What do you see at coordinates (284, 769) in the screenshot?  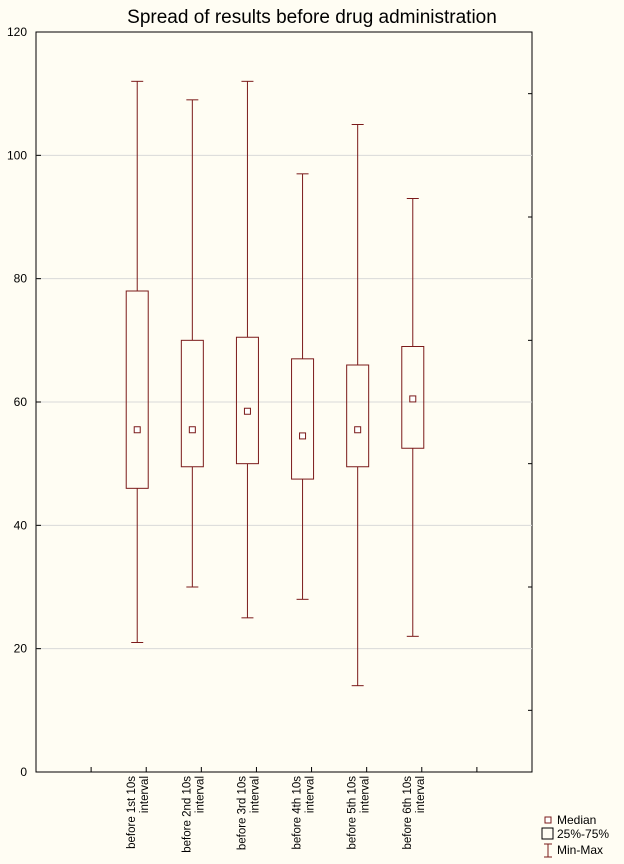 I see `x-axis-ticks` at bounding box center [284, 769].